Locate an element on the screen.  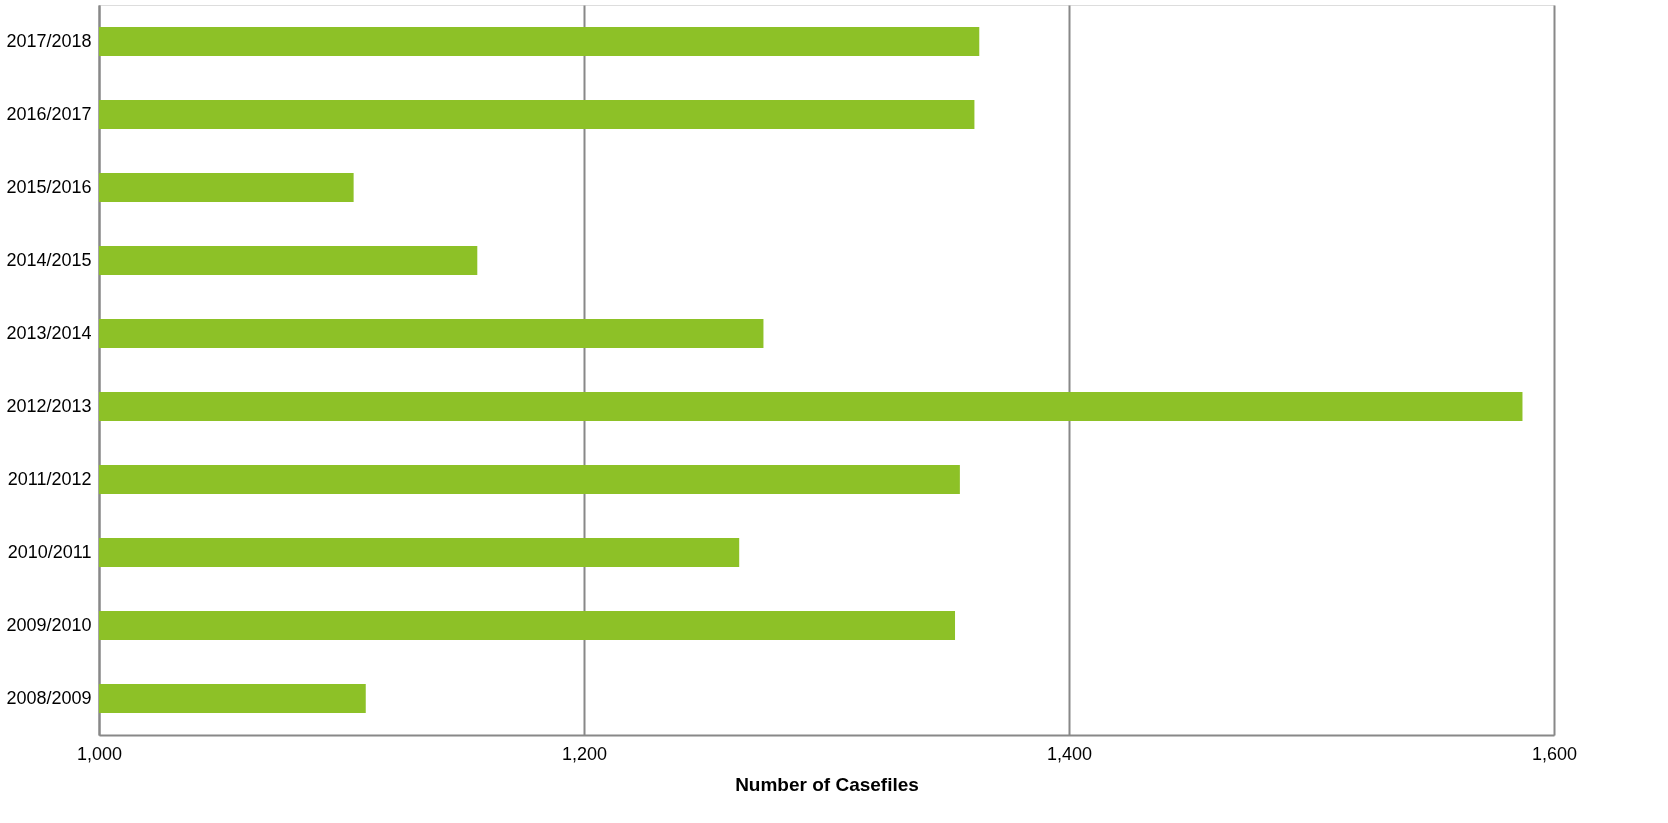
y-tick-label: 2015/2016 is located at coordinates (49, 186).